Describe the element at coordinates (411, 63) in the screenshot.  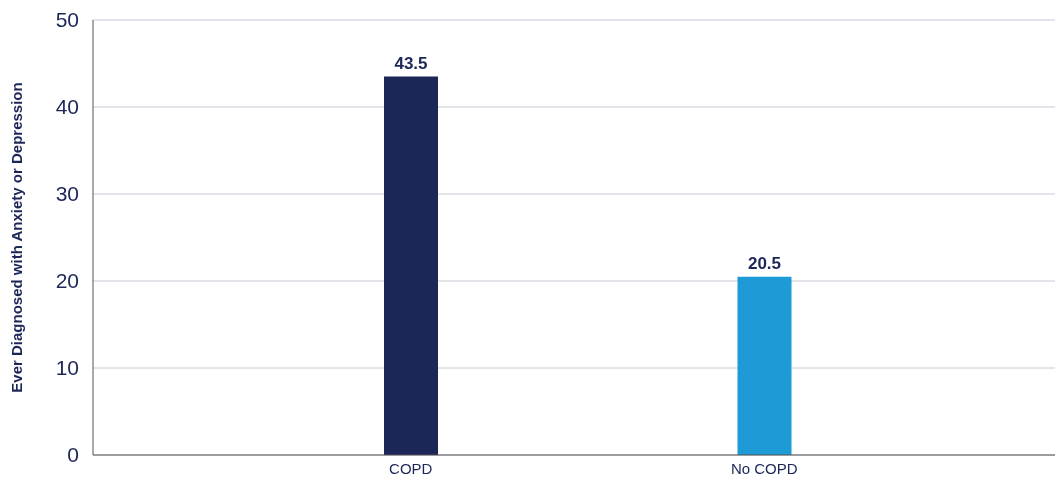
I see `data-label: 43.5` at that location.